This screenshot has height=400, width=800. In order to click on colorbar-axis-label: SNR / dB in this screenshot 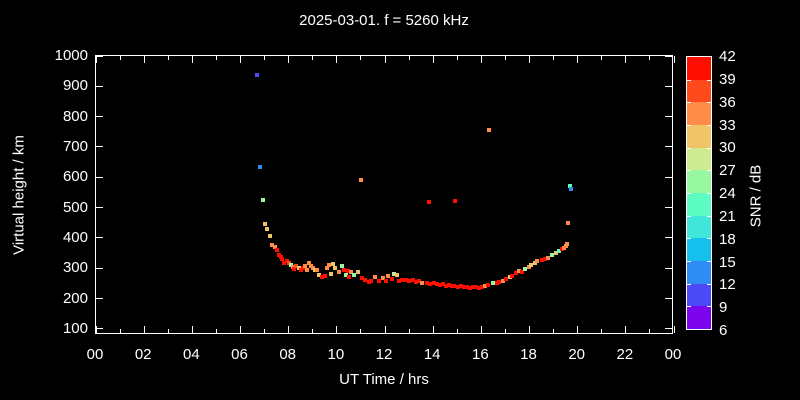, I will do `click(756, 196)`.